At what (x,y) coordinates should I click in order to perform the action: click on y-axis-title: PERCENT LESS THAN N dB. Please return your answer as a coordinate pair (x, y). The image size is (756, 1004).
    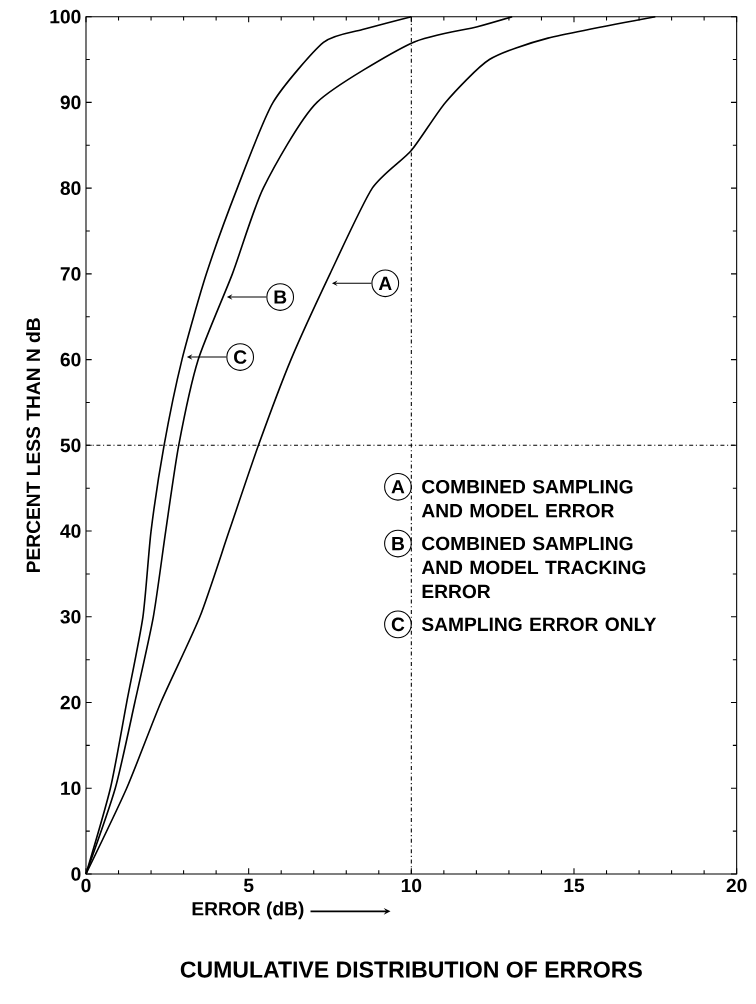
    Looking at the image, I should click on (33, 445).